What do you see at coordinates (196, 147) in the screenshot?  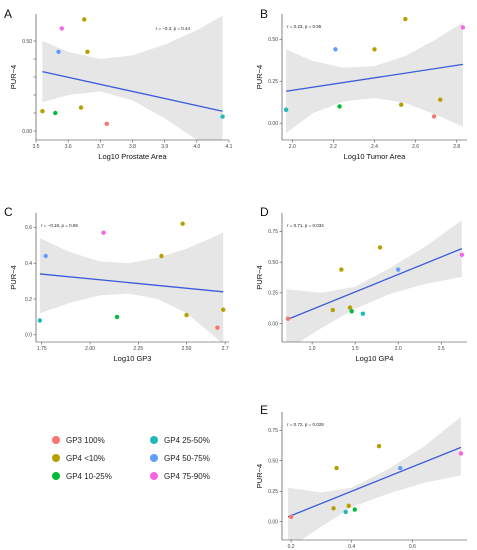 I see `x-tick-label-a: 4.0` at bounding box center [196, 147].